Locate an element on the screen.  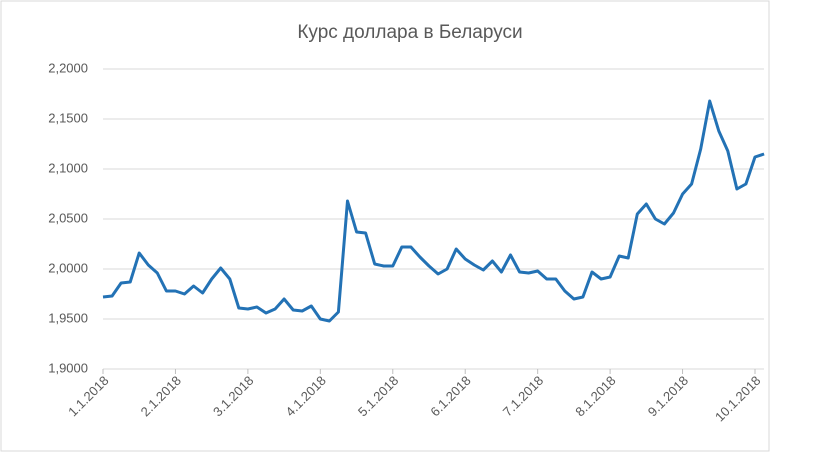
y-tick-label: 2,0500 is located at coordinates (68, 217).